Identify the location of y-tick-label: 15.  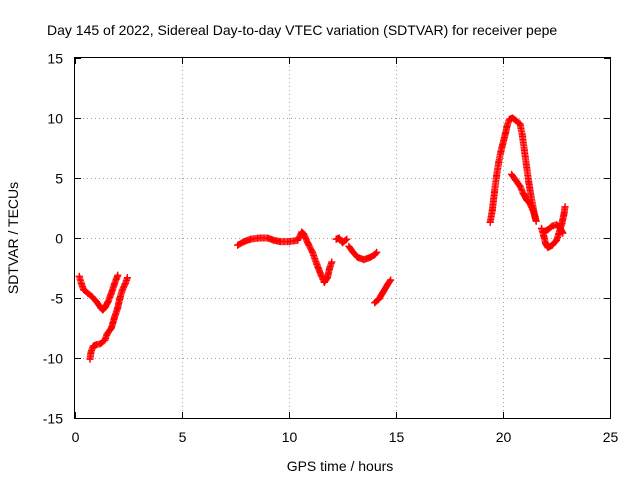
(55, 59).